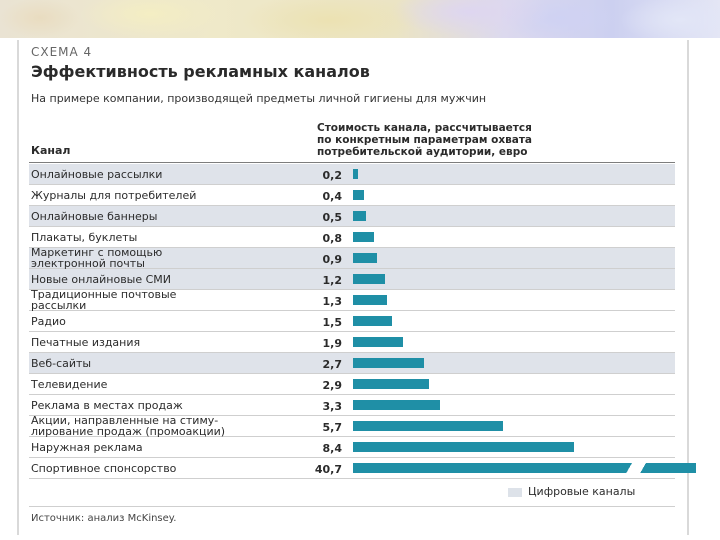  What do you see at coordinates (360, 19) in the screenshot?
I see `decorative-banner` at bounding box center [360, 19].